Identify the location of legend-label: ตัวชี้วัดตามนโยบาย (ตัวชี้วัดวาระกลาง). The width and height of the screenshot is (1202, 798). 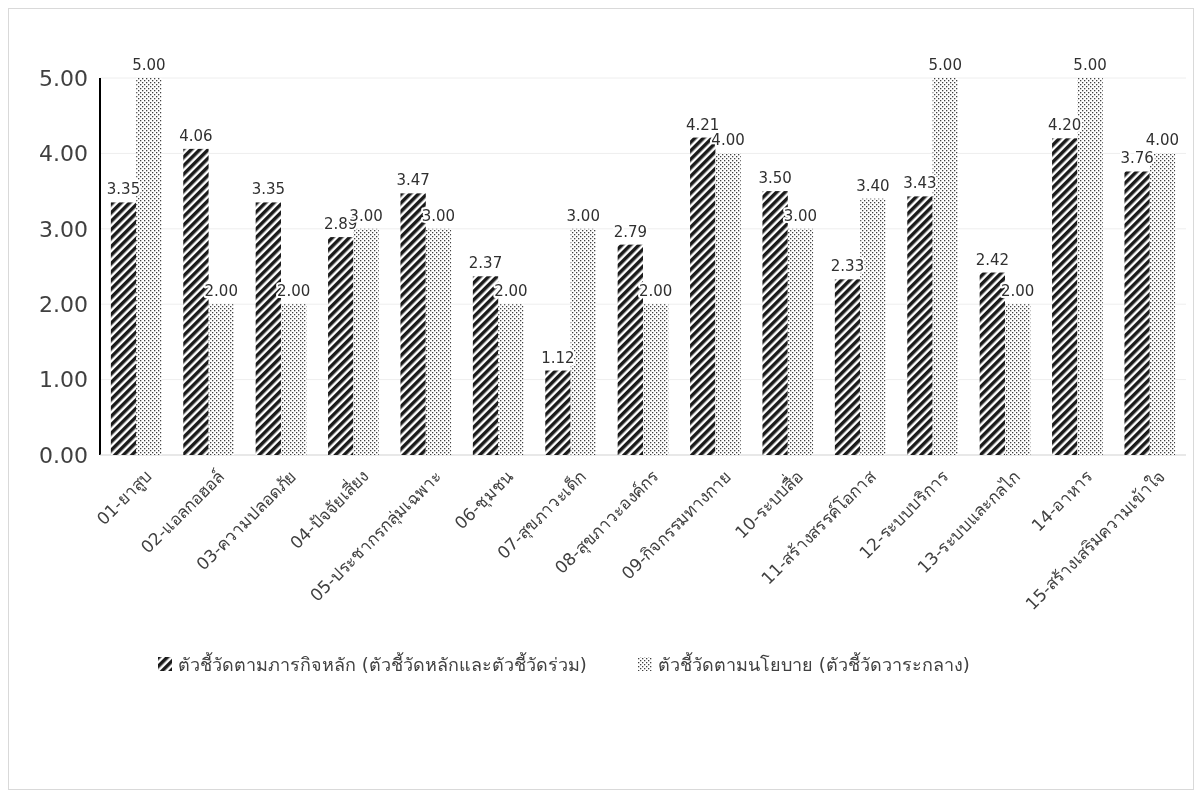
(814, 664).